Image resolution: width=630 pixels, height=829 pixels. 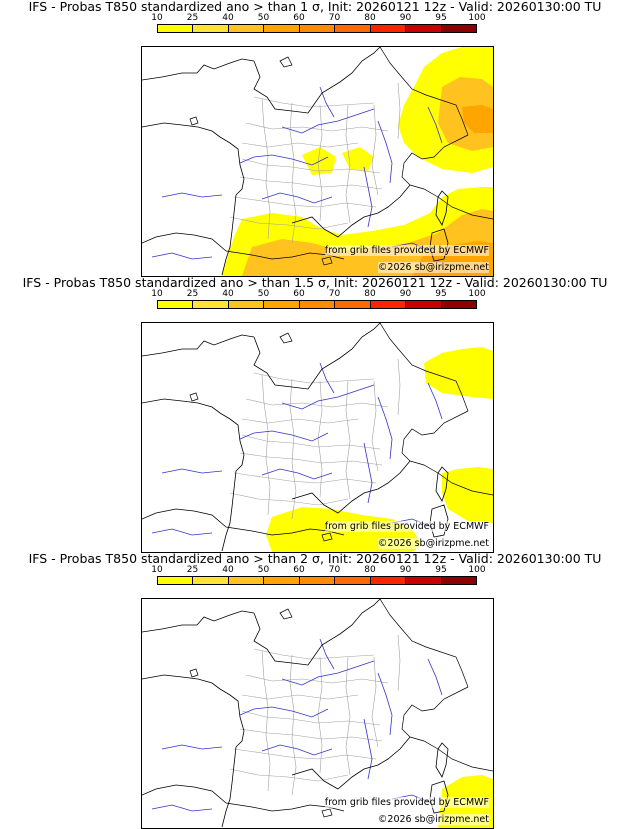 I want to click on legend-tick: 10, so click(x=157, y=294).